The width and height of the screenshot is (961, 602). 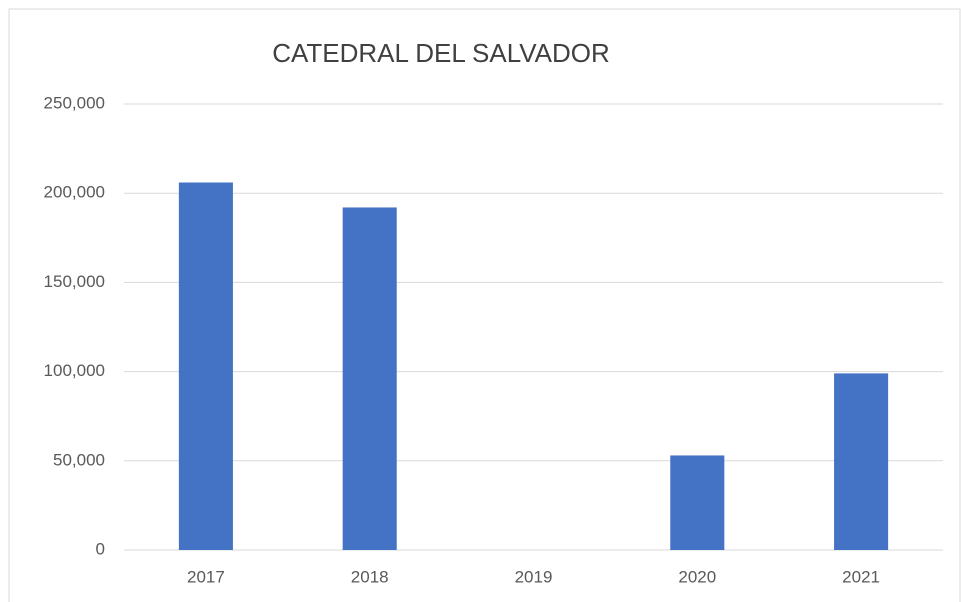 I want to click on y-tick-label: 0, so click(x=100, y=548).